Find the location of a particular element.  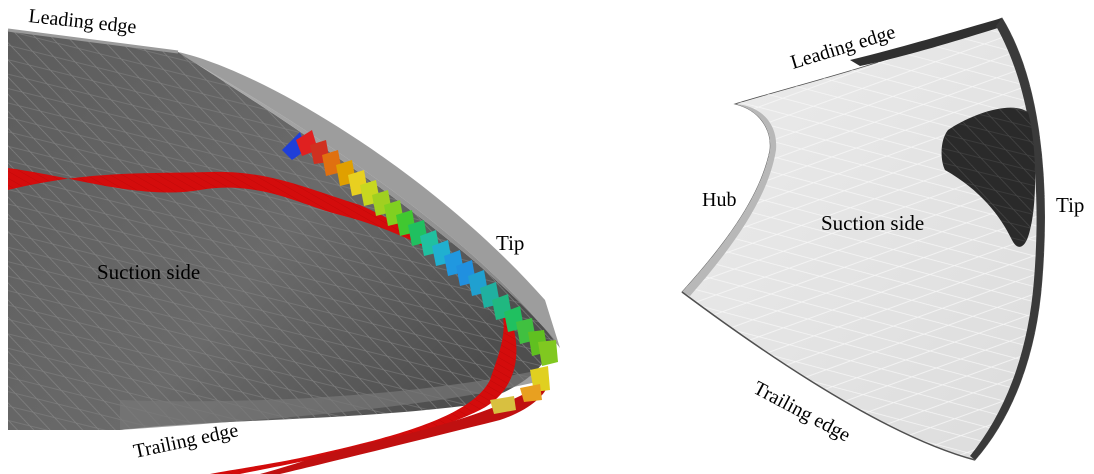

right-label-hub: Hub is located at coordinates (719, 200).